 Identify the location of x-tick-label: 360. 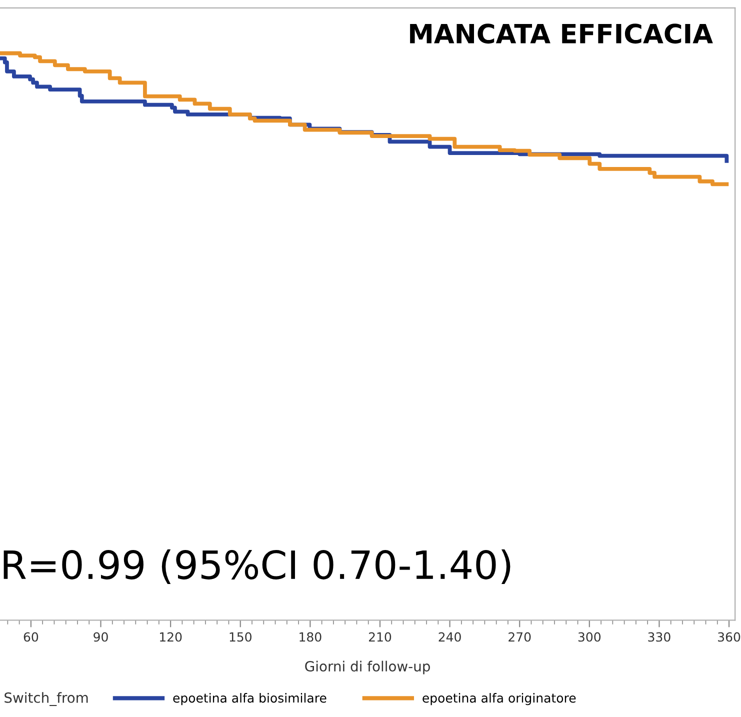
(729, 637).